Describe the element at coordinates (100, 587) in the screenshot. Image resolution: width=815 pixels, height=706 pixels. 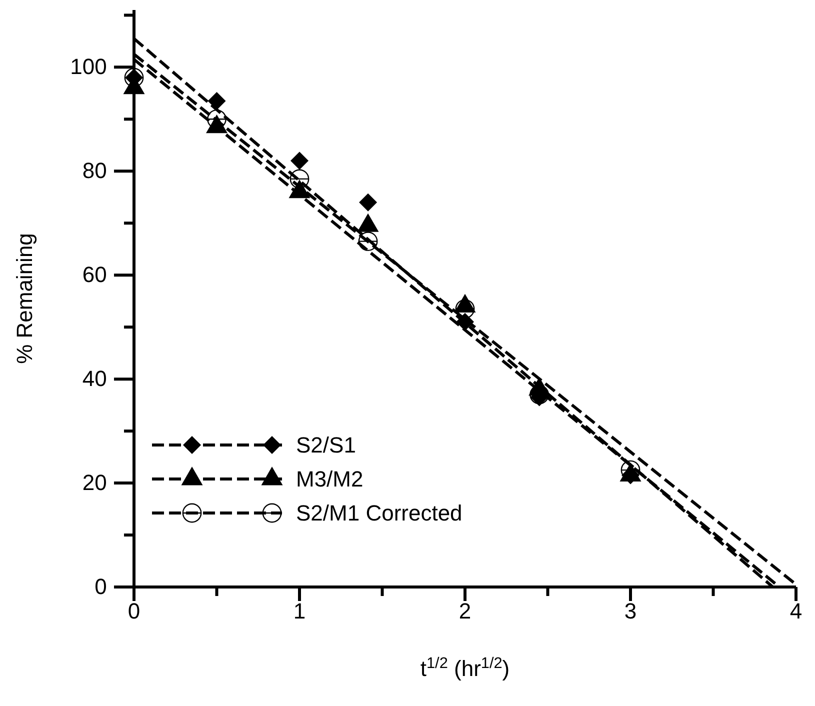
I see `y-tick-label: 0` at that location.